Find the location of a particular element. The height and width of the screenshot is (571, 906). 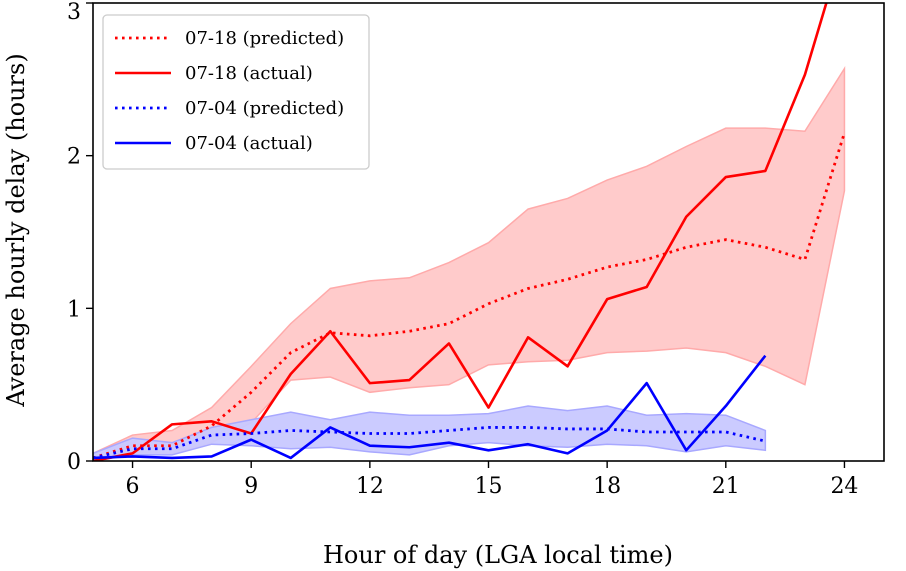

x-tick-label: 12 is located at coordinates (370, 486).